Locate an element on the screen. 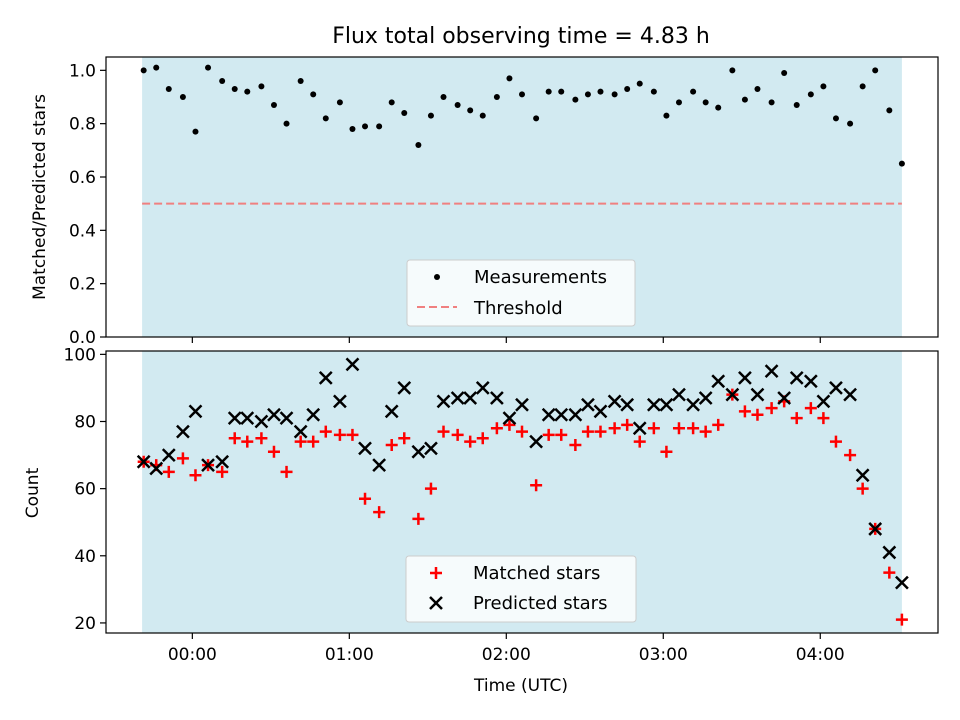 The image size is (960, 720). y-tick-label: 60 is located at coordinates (85, 490).